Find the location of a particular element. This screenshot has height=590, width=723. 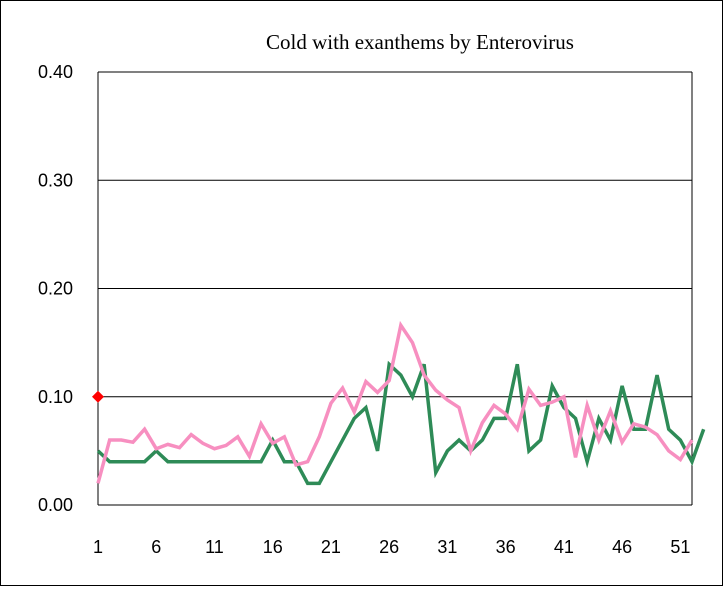

x-tick-label: 51 is located at coordinates (680, 547).